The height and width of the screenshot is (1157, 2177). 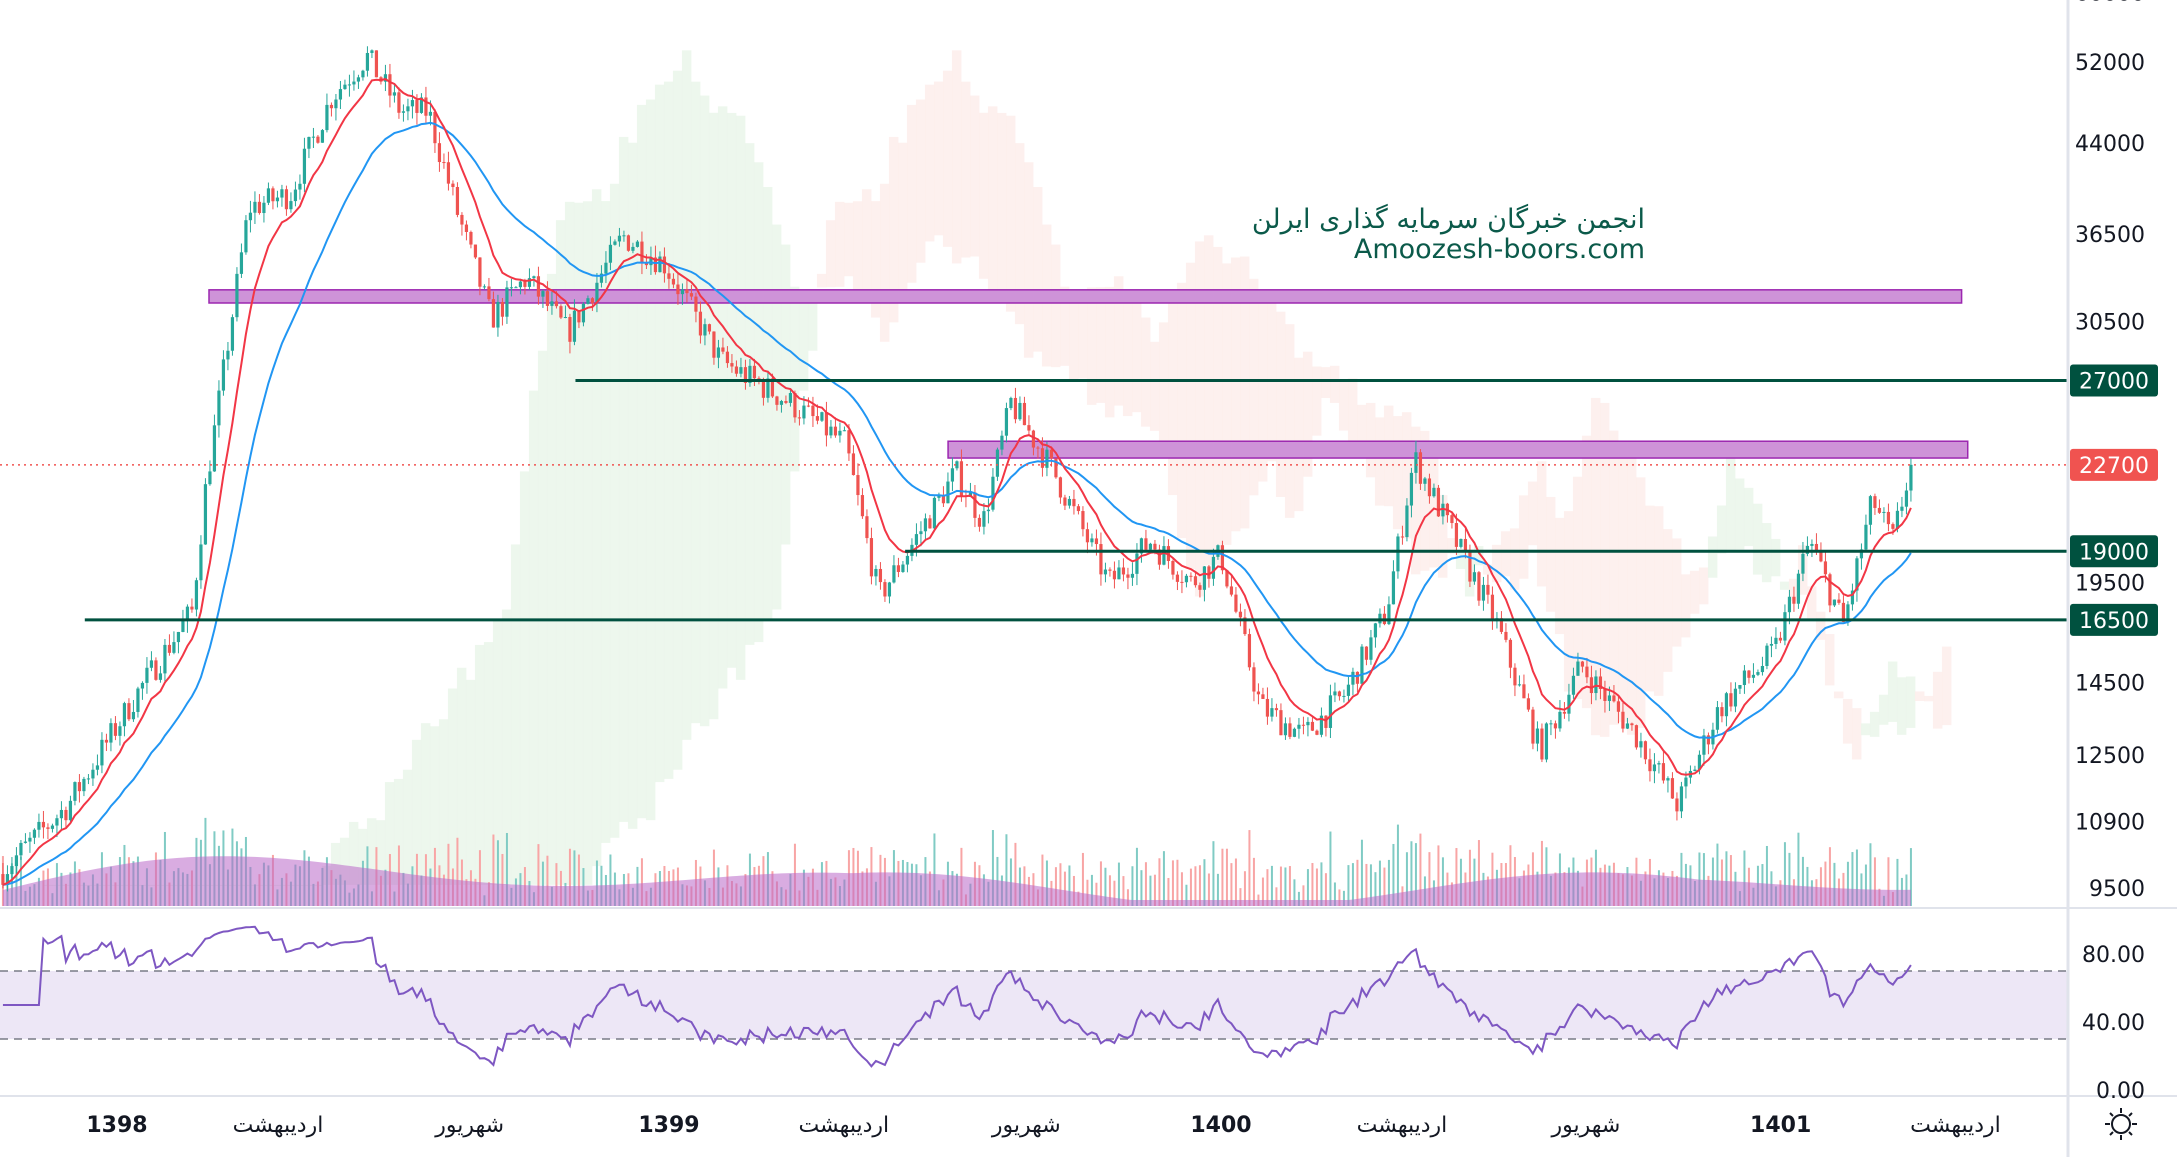 What do you see at coordinates (1448, 219) in the screenshot?
I see `watermark-persian: انجمن خبرگان سرمایه گذاری ایرلن` at bounding box center [1448, 219].